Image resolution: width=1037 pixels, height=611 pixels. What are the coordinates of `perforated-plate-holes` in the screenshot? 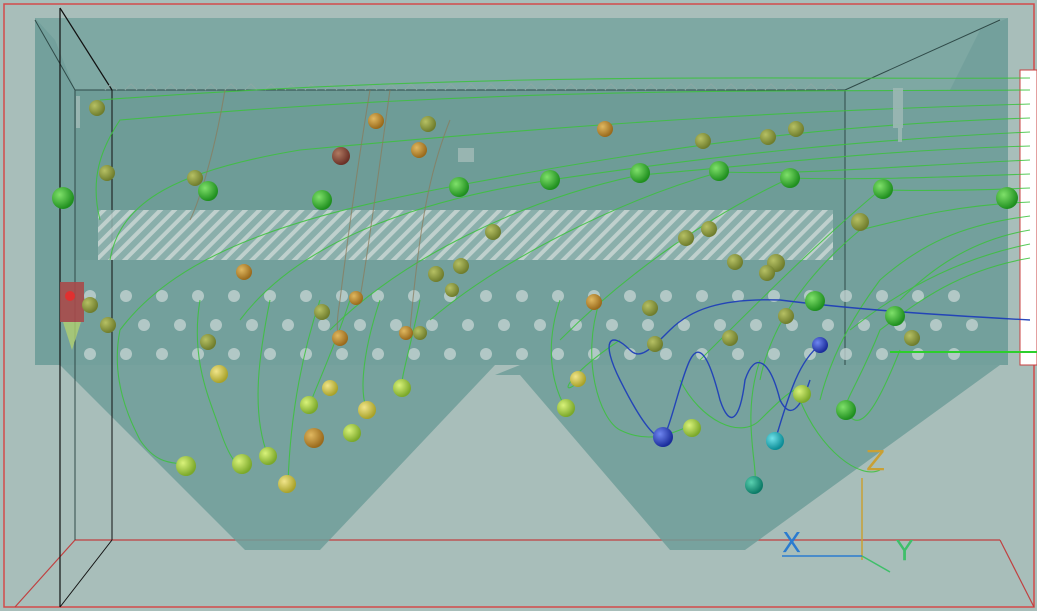 It's located at (531, 325).